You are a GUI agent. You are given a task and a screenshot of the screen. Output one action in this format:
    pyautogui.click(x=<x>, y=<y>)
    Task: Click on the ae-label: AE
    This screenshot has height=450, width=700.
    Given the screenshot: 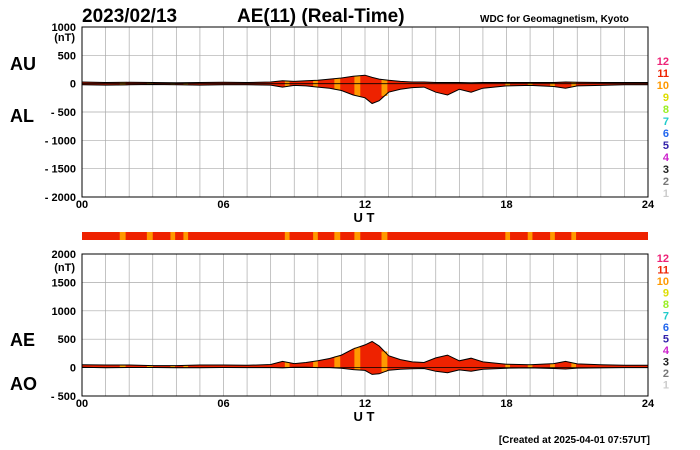 What is the action you would take?
    pyautogui.click(x=22, y=340)
    